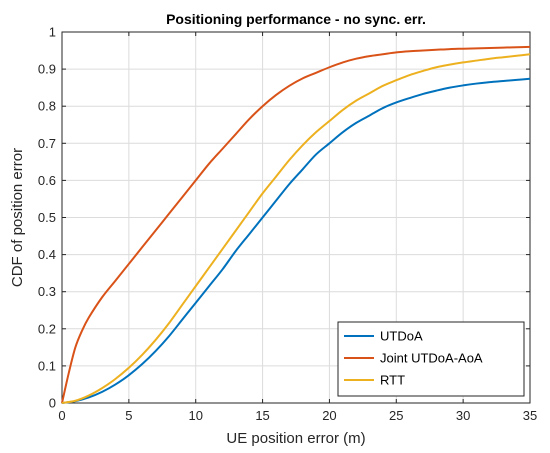 This screenshot has height=453, width=550. I want to click on y-tick-label: 0, so click(52, 403).